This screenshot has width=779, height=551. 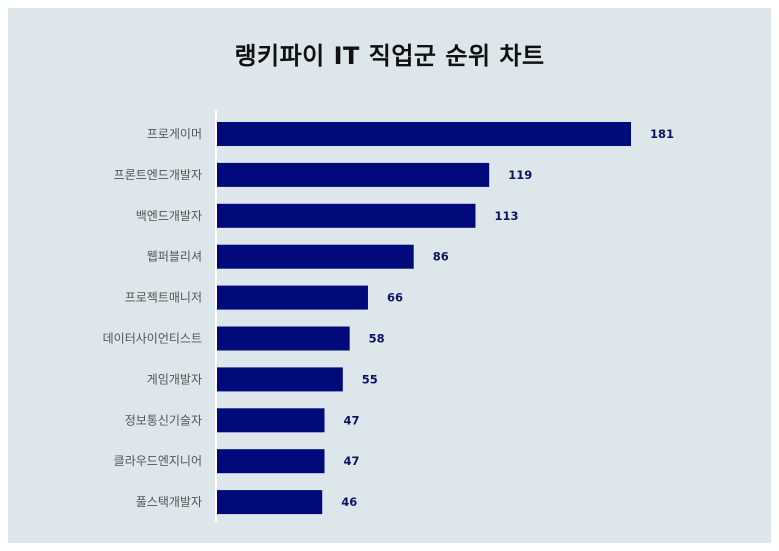 I want to click on category-label: 프로게이머, so click(x=174, y=134).